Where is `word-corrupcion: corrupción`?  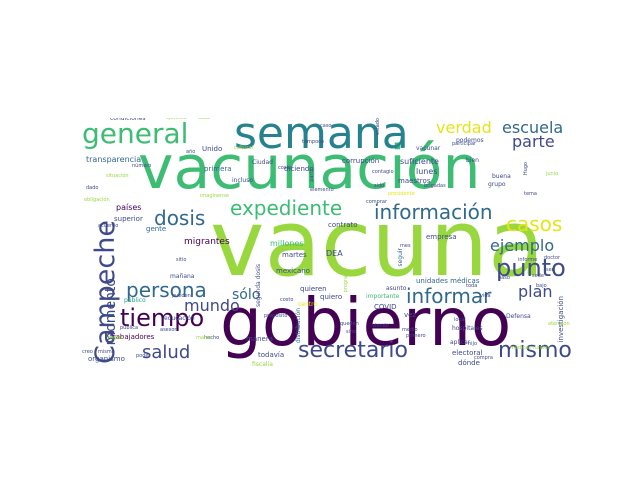
word-corrupcion: corrupción is located at coordinates (361, 161).